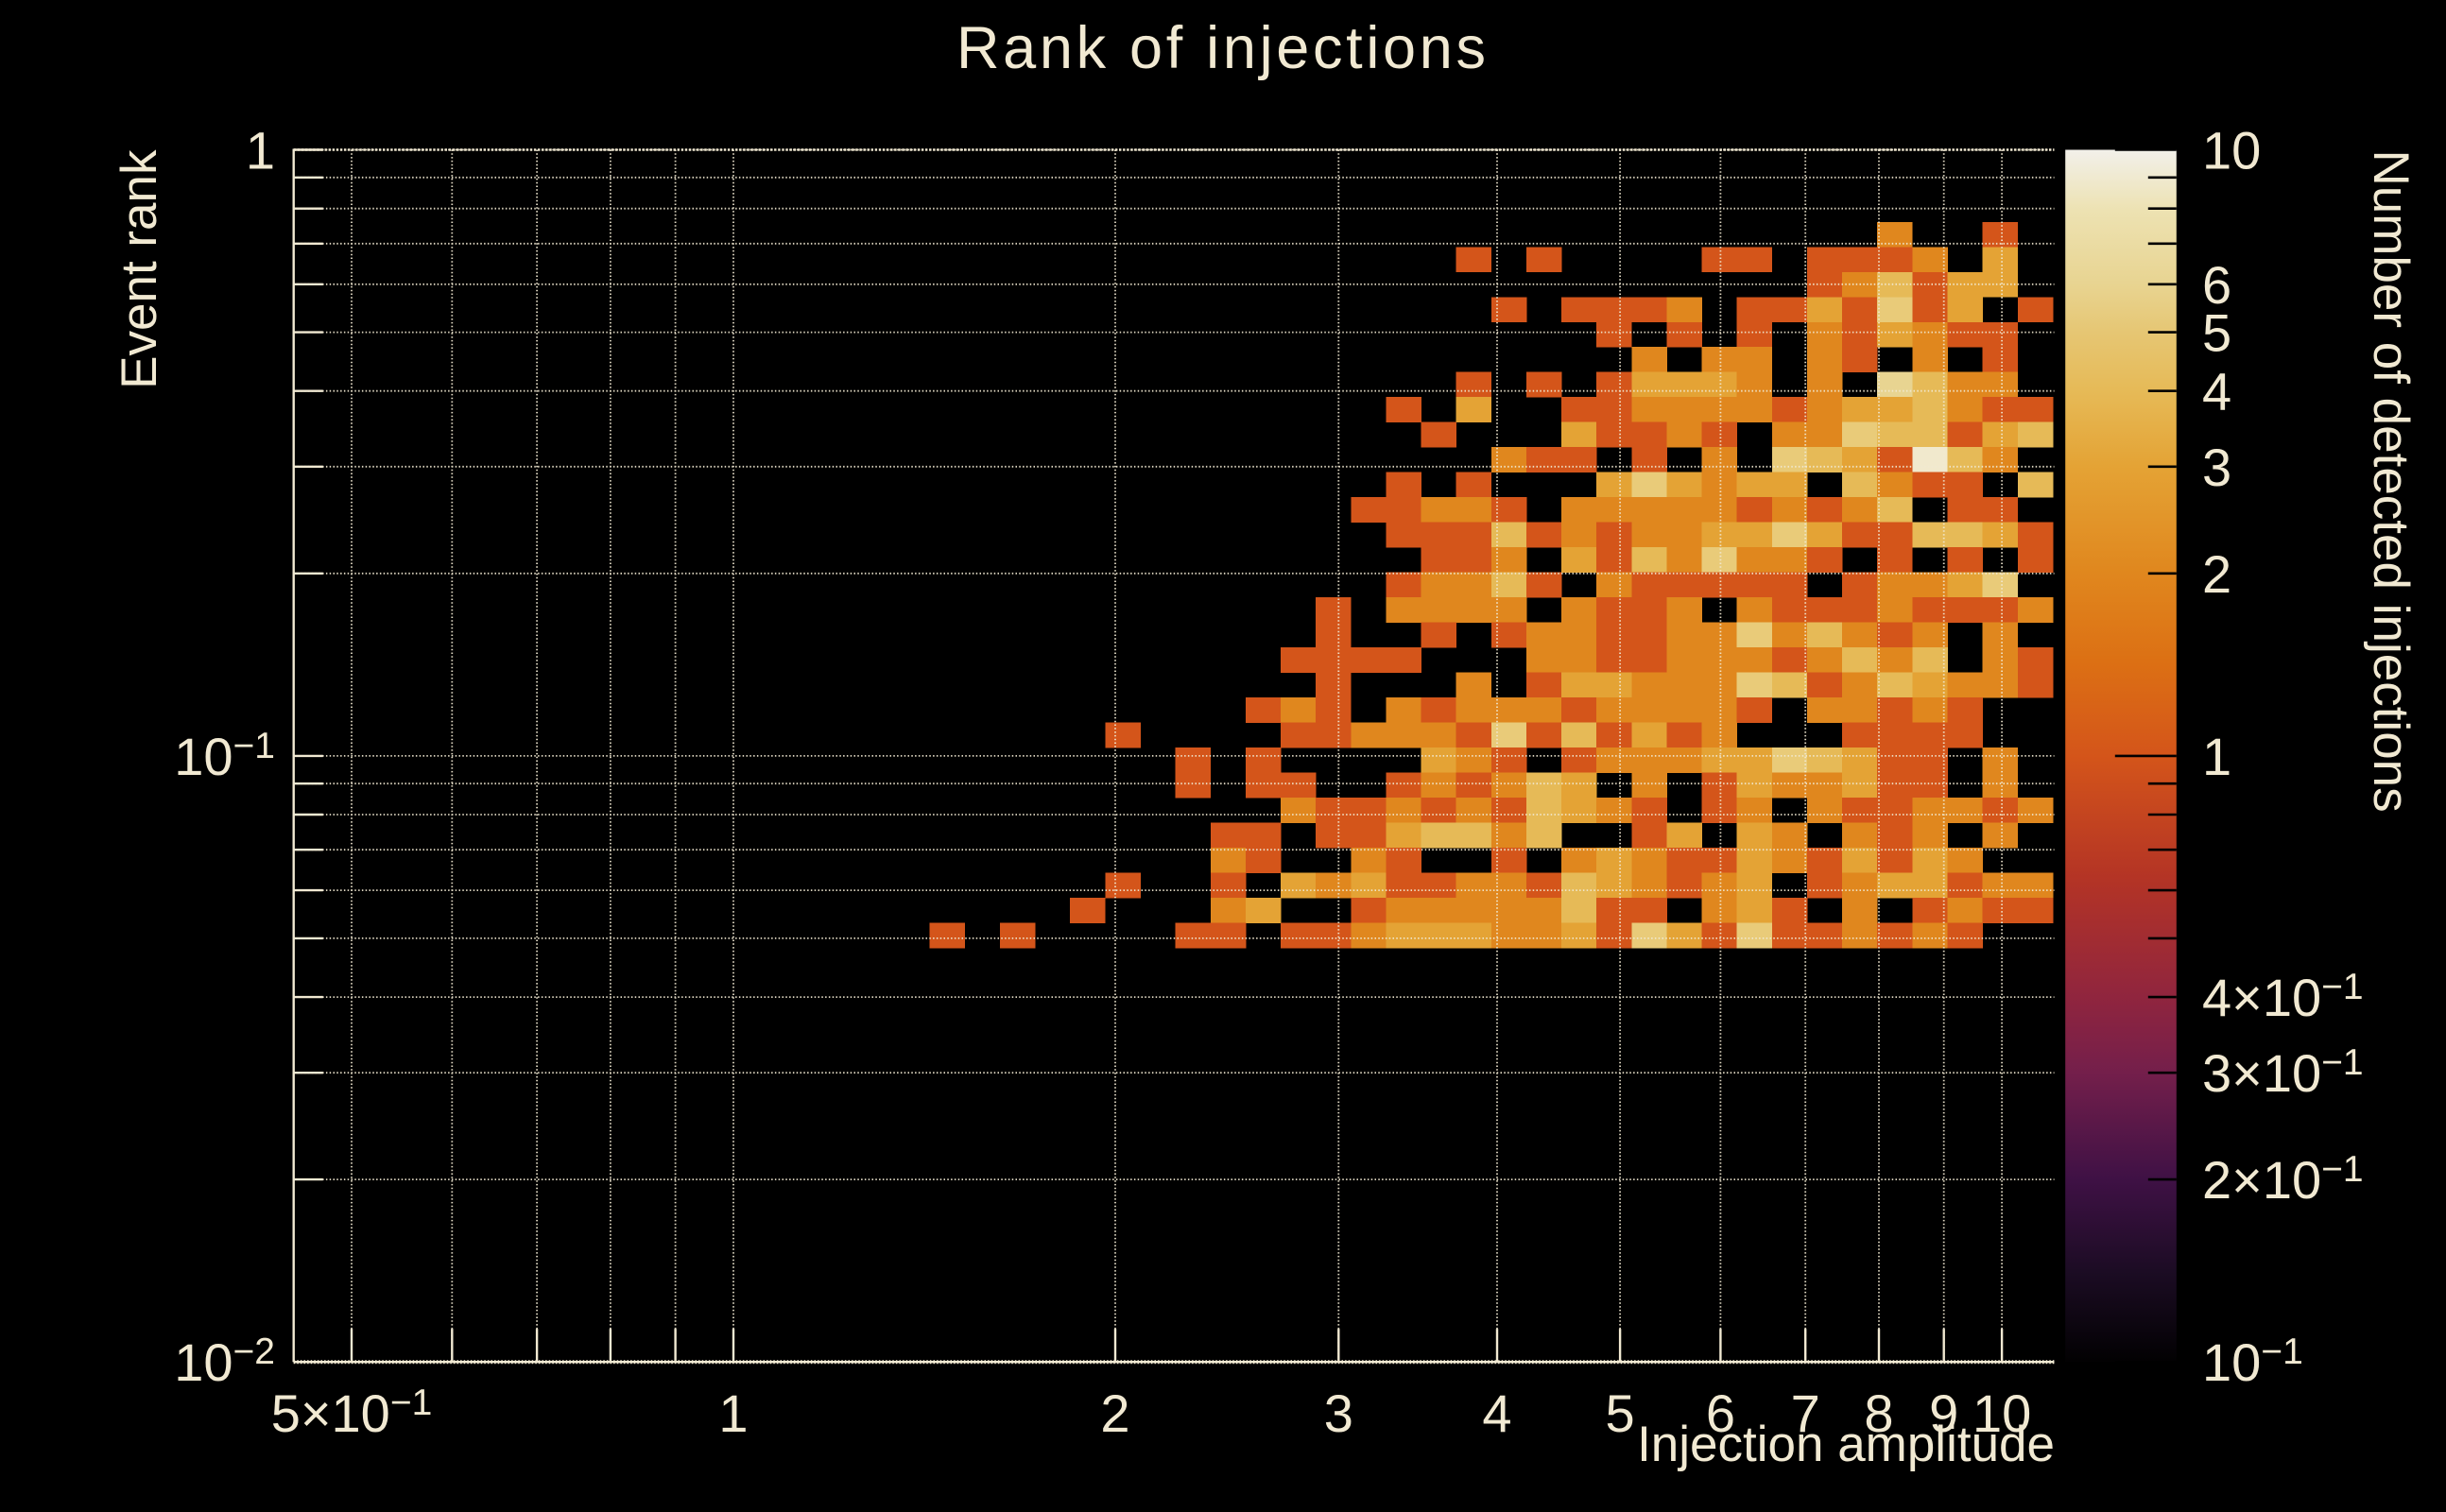 The image size is (2446, 1512). I want to click on svg-text: Number of detected injections, so click(2391, 481).